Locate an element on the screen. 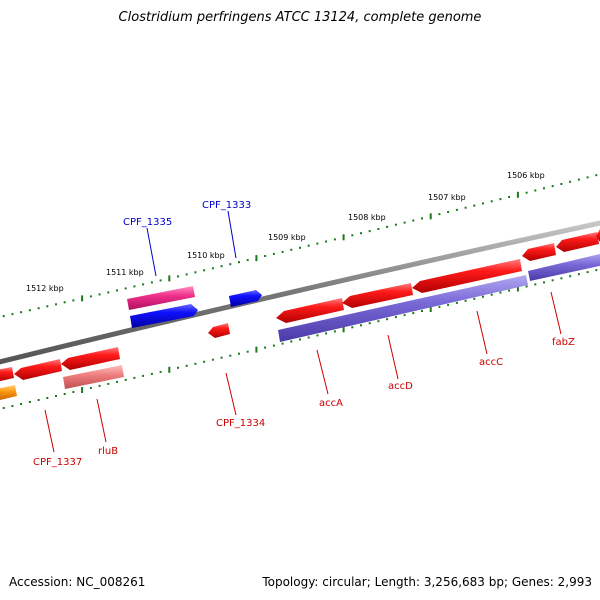 The height and width of the screenshot is (600, 600). gene-accD-red-arrow is located at coordinates (377, 295).